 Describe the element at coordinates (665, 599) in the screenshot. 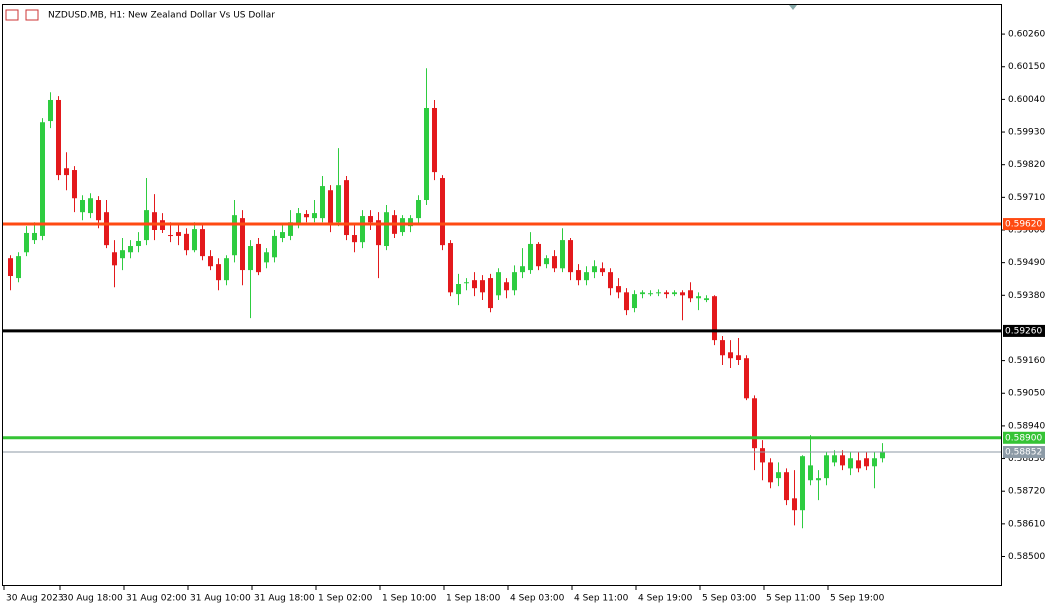

I see `x-tick-label: 4 Sep 19:00` at that location.